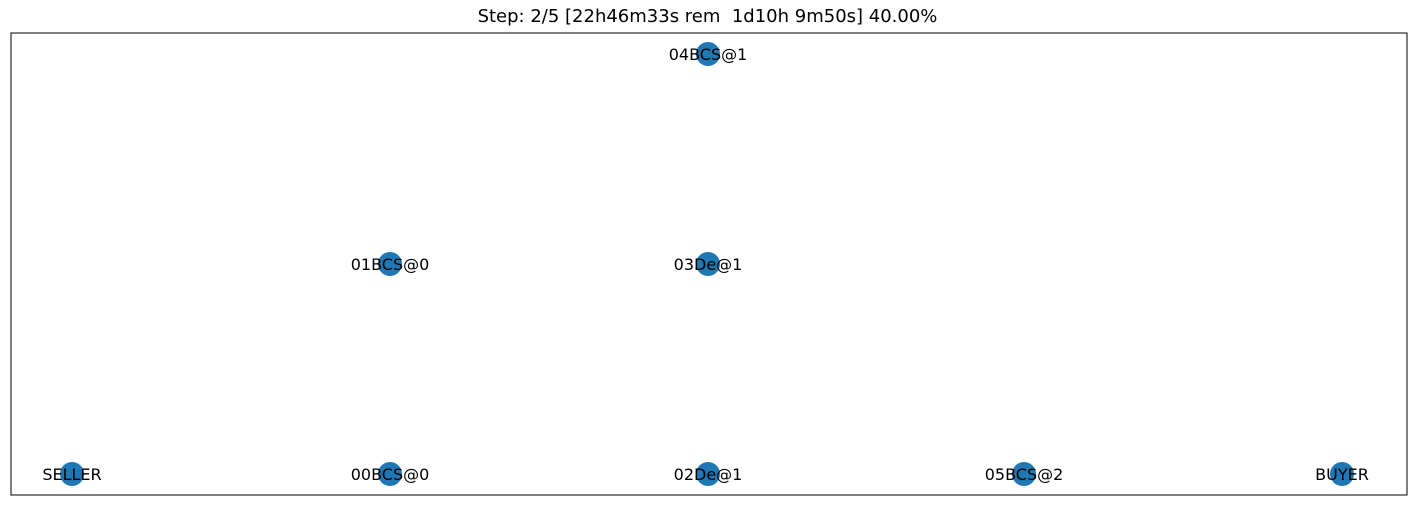  I want to click on node-label: 01BCS@0, so click(390, 264).